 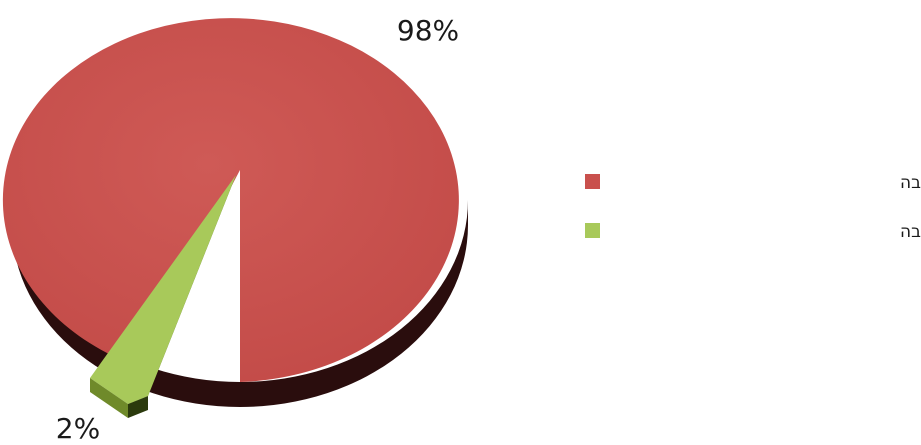 I want to click on legend-label-1: הרשויות שלא קיימו את החובה, so click(x=910, y=183).